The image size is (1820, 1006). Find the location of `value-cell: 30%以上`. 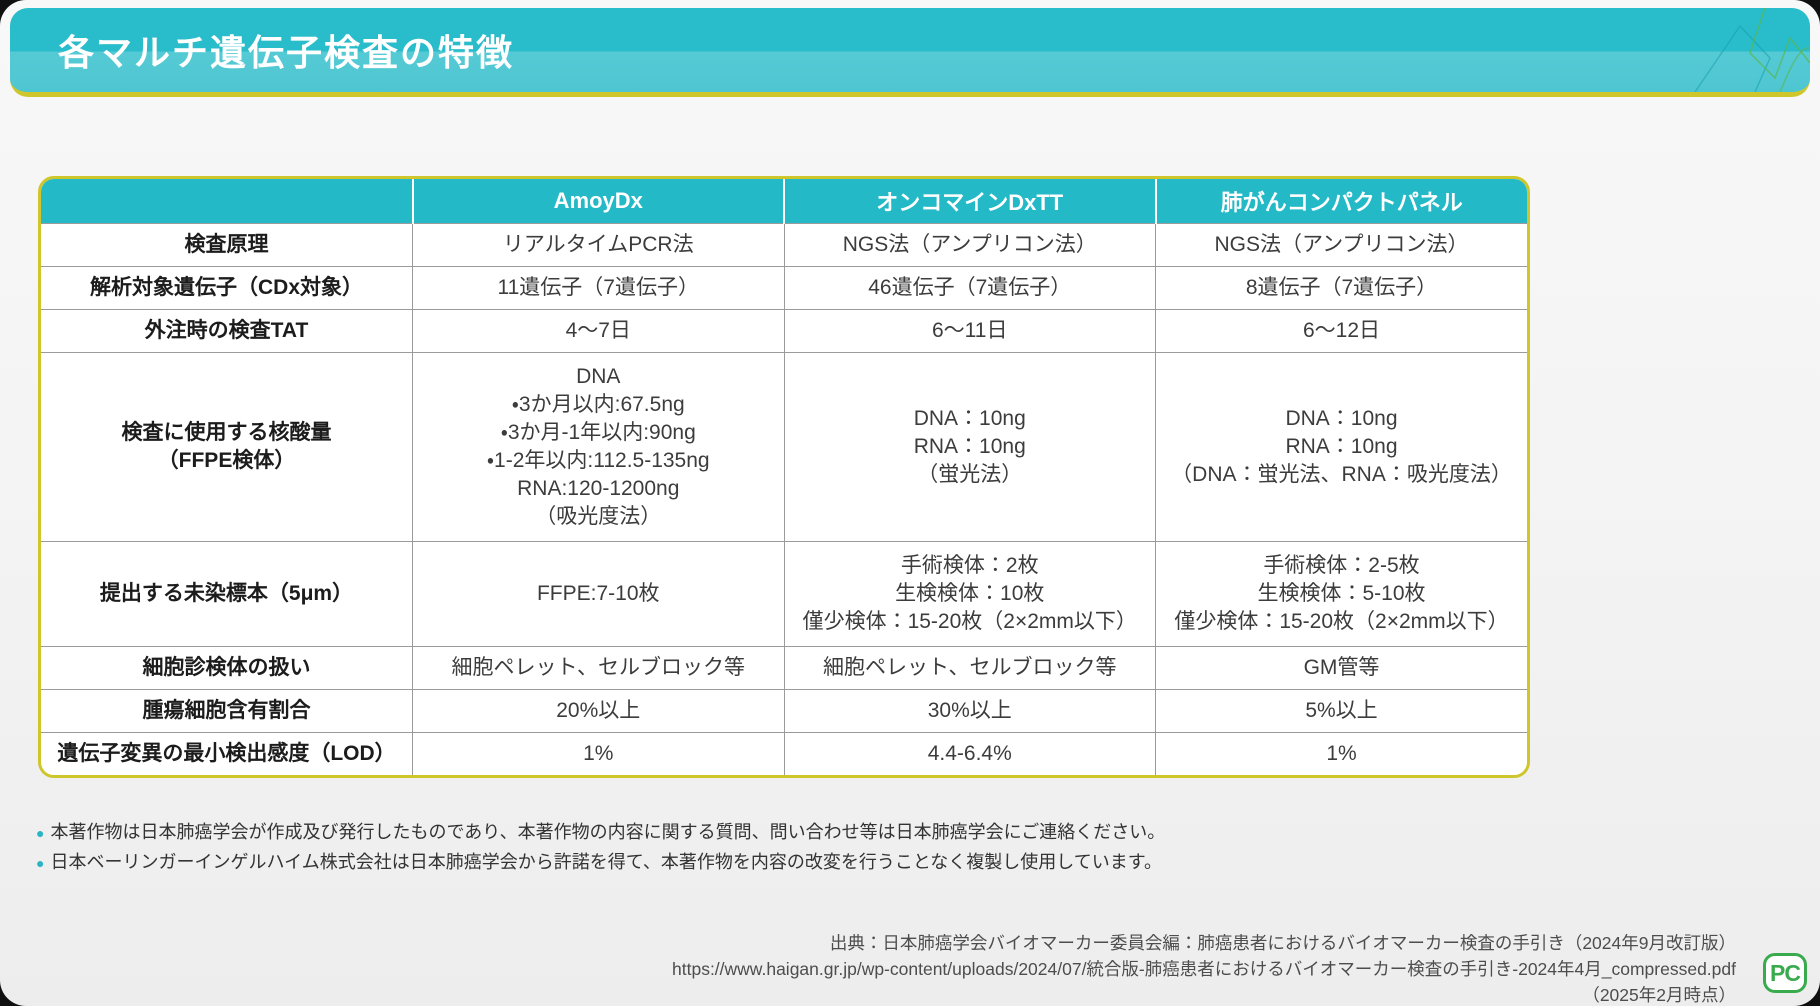

value-cell: 30%以上 is located at coordinates (969, 711).